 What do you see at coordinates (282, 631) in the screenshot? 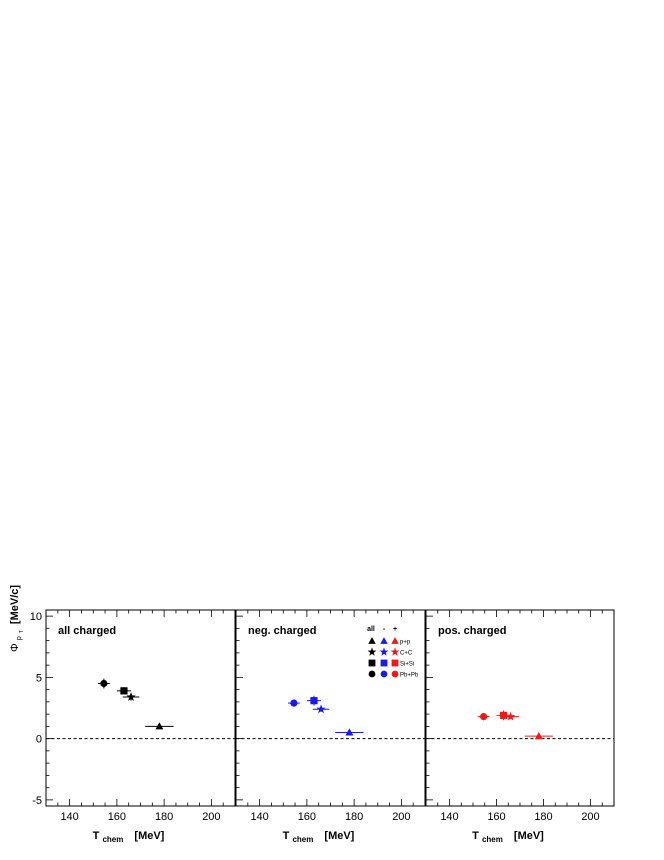
I see `panel-title: neg. charged` at bounding box center [282, 631].